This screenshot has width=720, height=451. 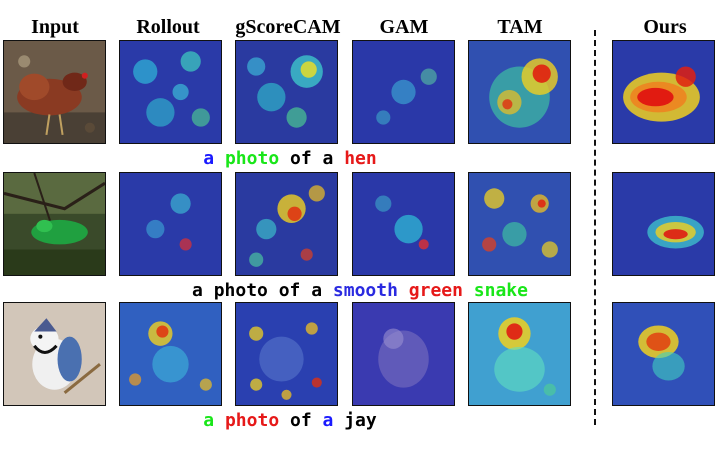 What do you see at coordinates (370, 290) in the screenshot?
I see `caption-word: smooth` at bounding box center [370, 290].